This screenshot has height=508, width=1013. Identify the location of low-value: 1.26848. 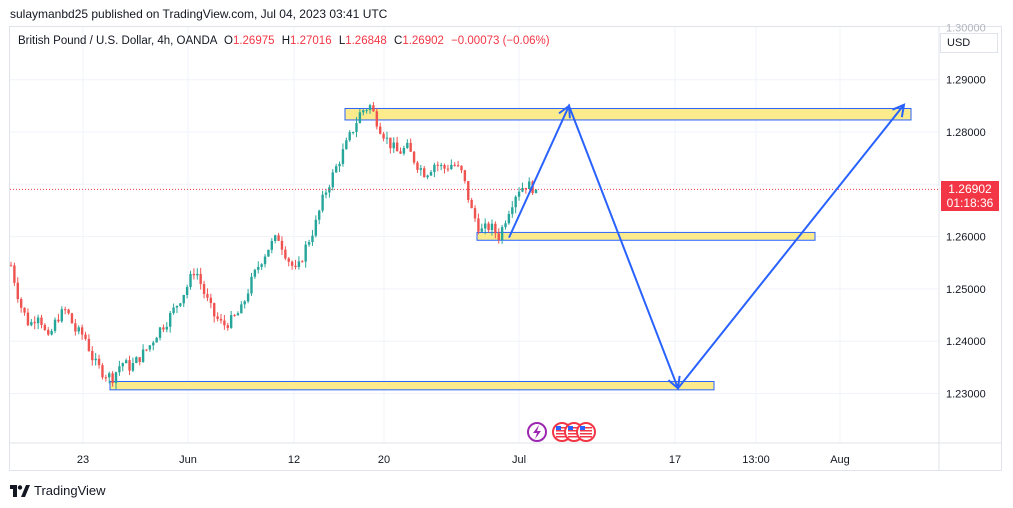
(366, 41).